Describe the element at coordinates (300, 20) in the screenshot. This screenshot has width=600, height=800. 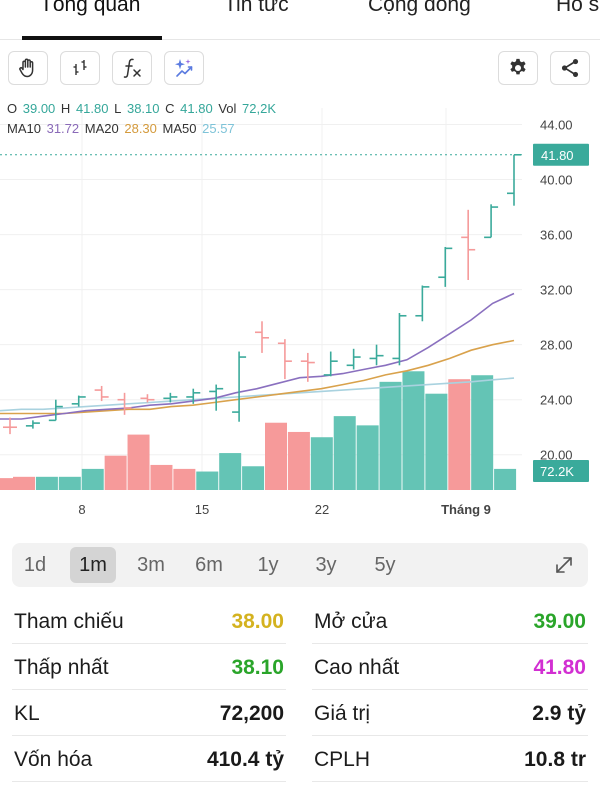
I see `top-tab-bar: Tổng quan Tin tức Cộng đồng Hồ s` at that location.